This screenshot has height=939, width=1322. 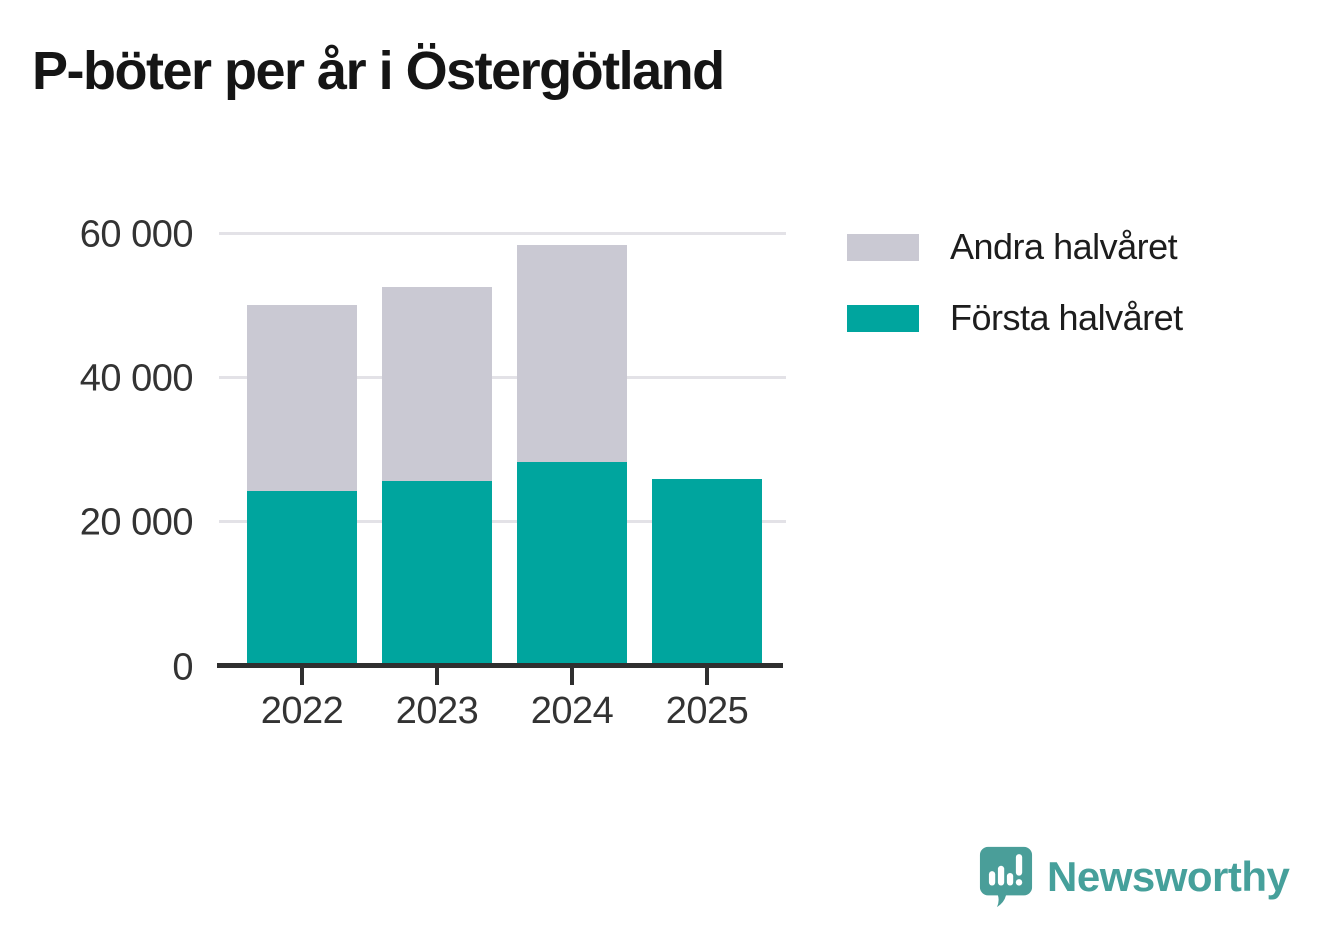 I want to click on x-tick-label: 2022, so click(x=302, y=711).